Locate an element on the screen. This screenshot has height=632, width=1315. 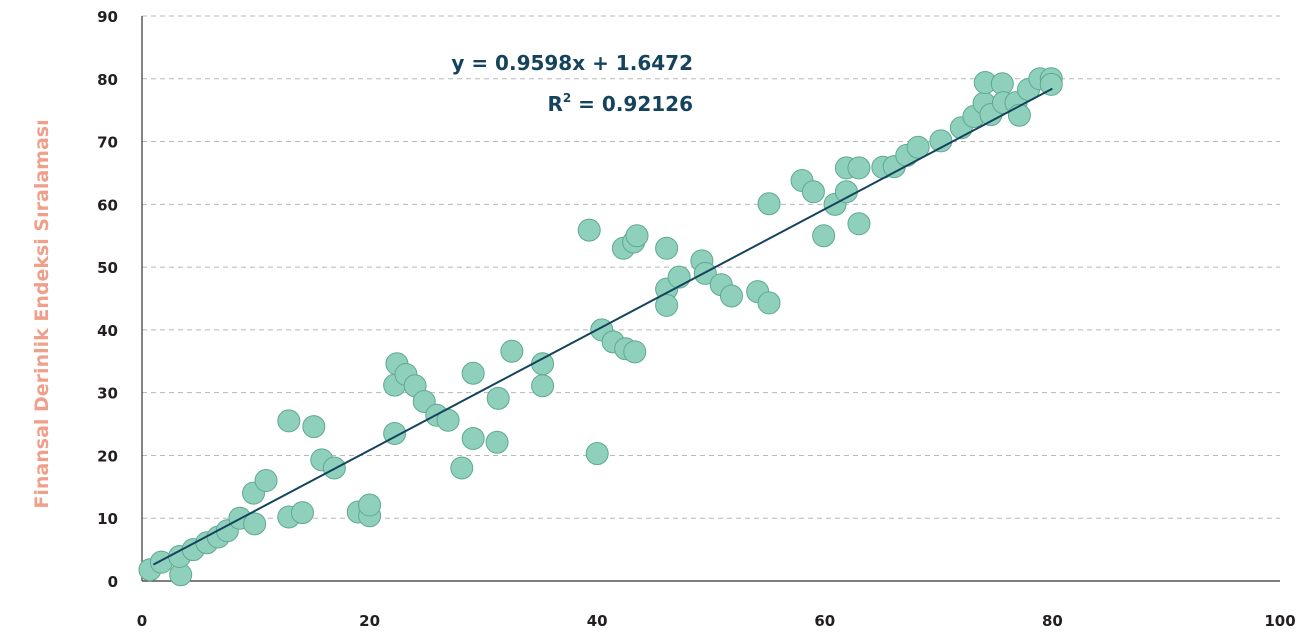
x-tick-label: 60 is located at coordinates (824, 621).